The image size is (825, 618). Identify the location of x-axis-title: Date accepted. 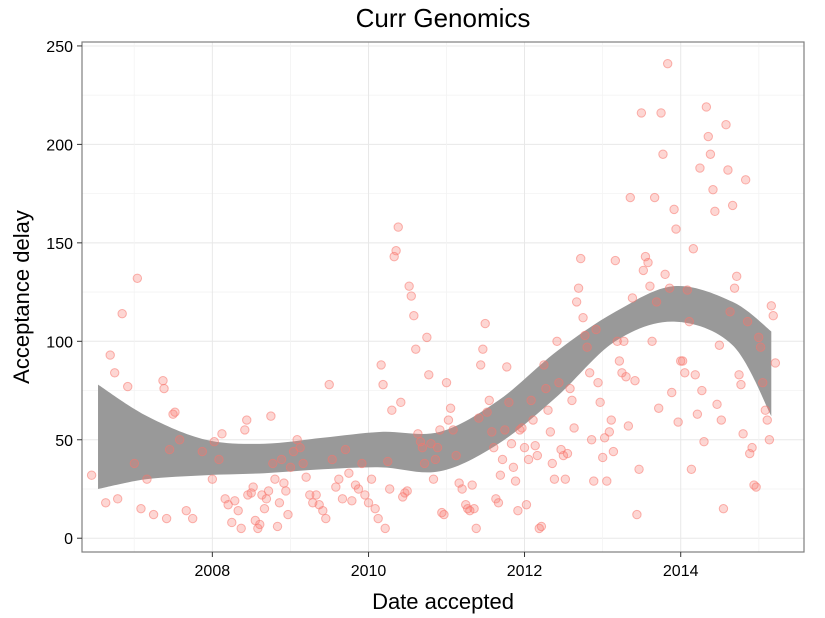
(443, 601).